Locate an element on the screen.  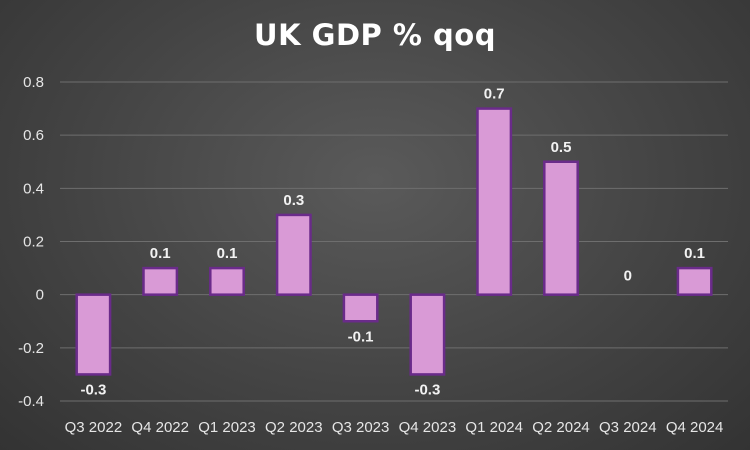
x-tick-label: Q2 2023 is located at coordinates (294, 427).